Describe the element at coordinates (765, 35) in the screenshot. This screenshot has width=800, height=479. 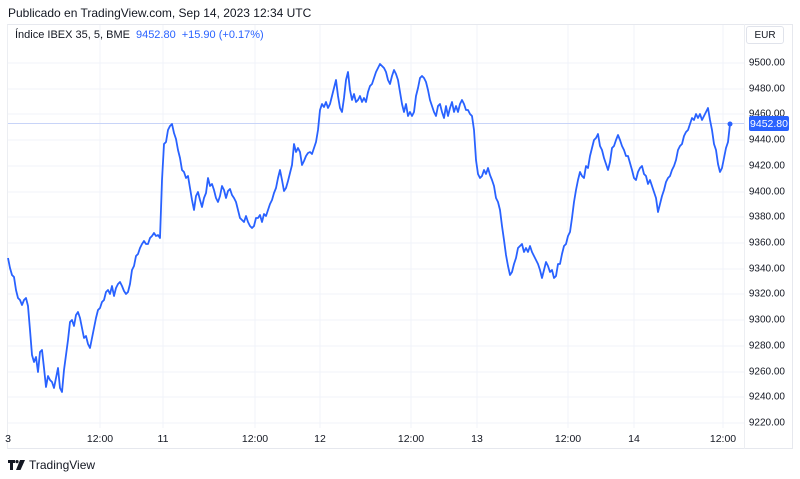
I see `currency-button: EUR` at that location.